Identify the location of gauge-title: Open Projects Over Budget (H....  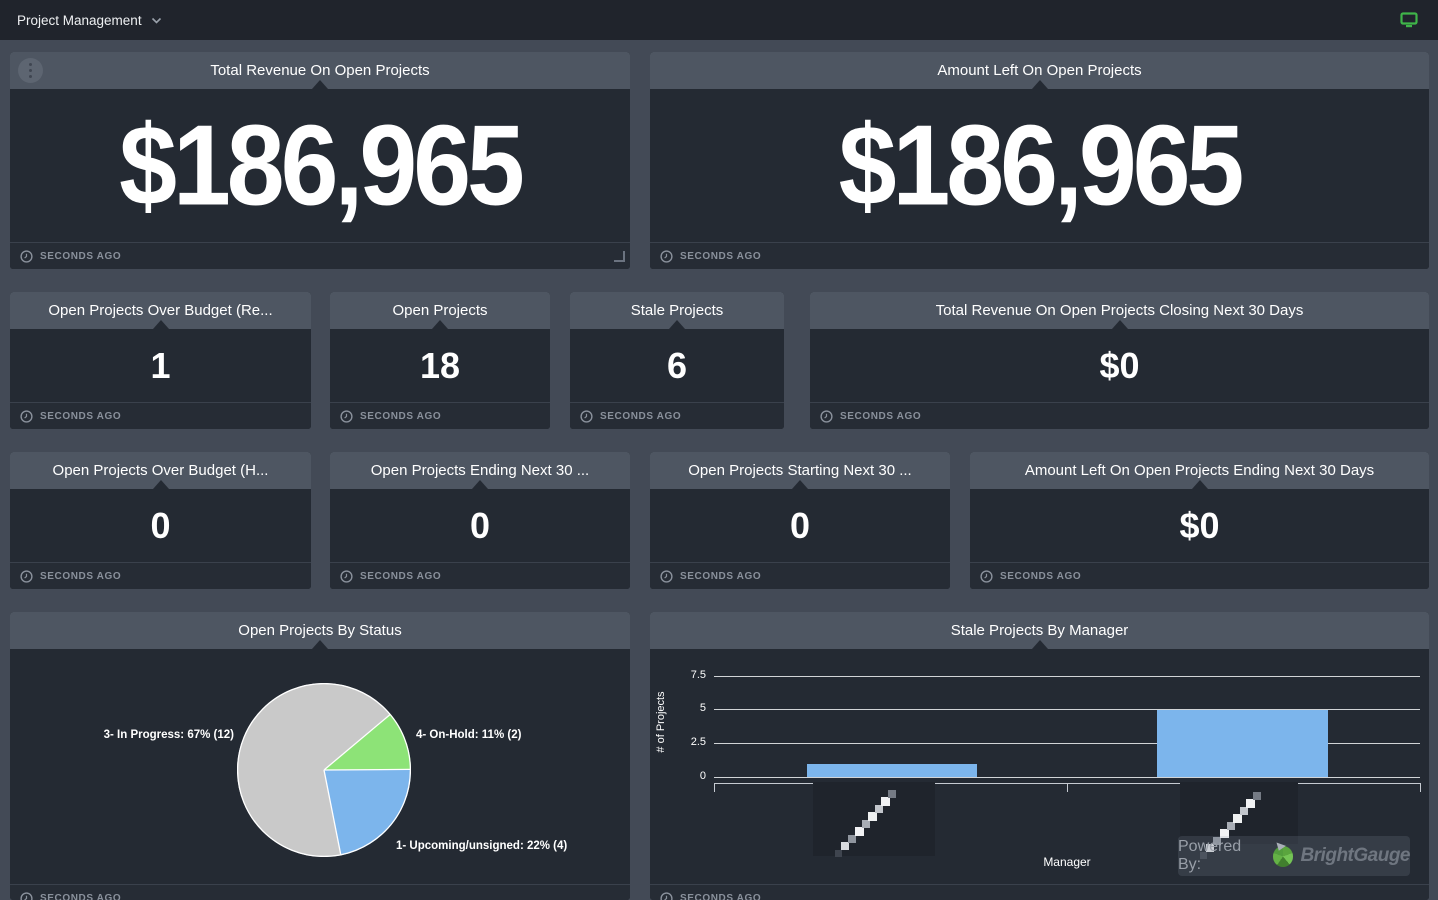
(160, 470).